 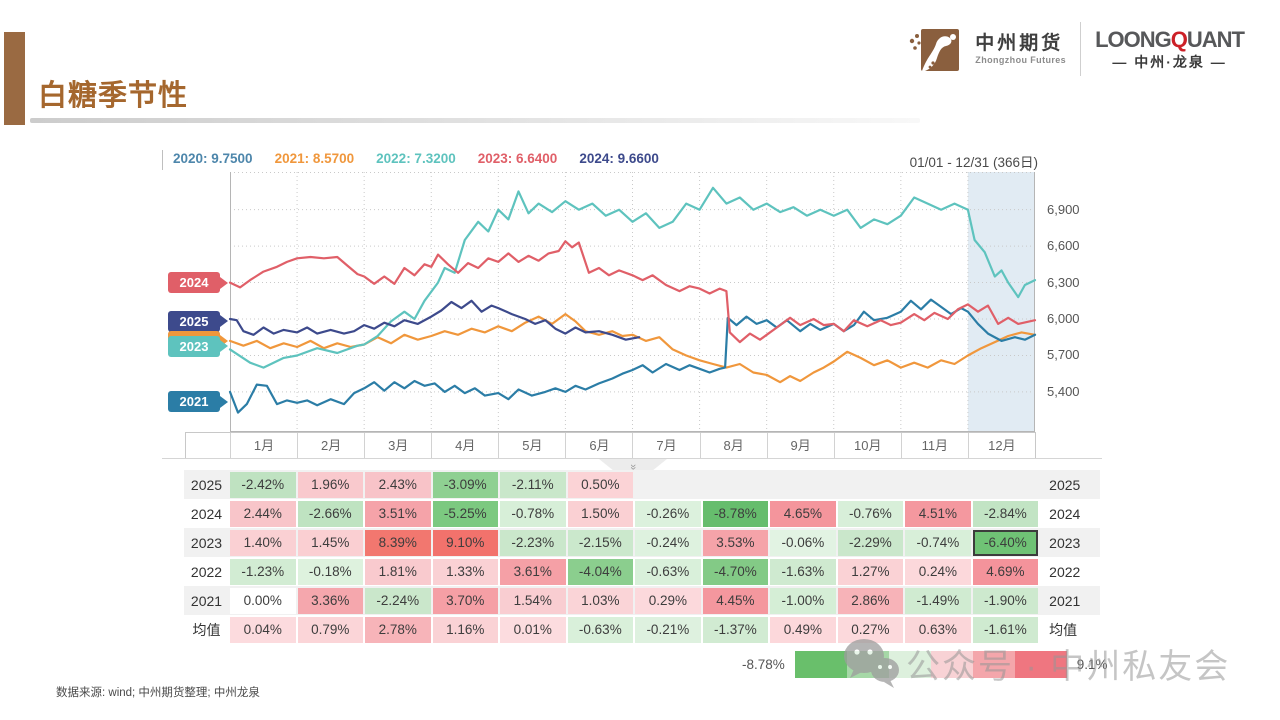 What do you see at coordinates (632, 292) in the screenshot?
I see `series-line-2024` at bounding box center [632, 292].